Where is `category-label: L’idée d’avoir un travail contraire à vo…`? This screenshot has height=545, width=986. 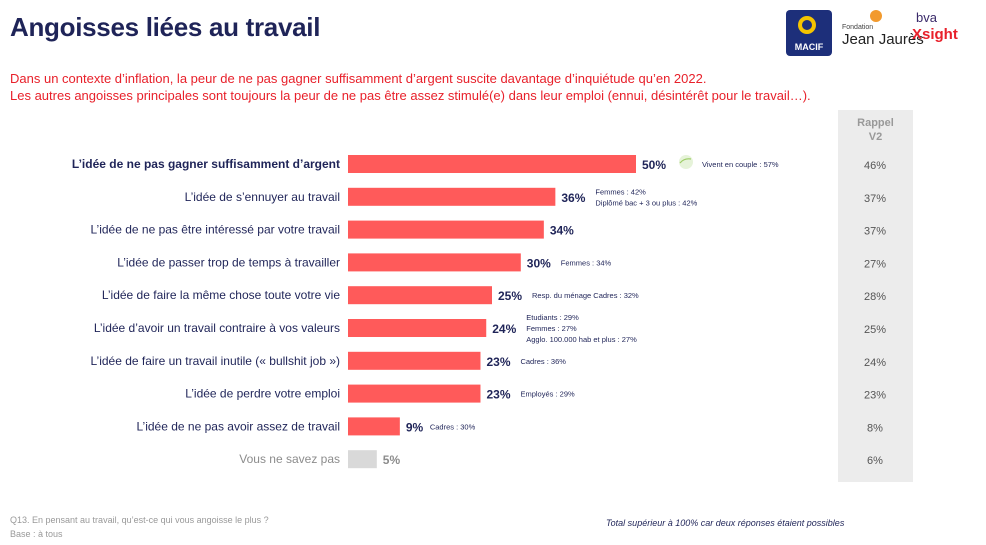
category-label: L’idée d’avoir un travail contraire à vo… is located at coordinates (217, 328).